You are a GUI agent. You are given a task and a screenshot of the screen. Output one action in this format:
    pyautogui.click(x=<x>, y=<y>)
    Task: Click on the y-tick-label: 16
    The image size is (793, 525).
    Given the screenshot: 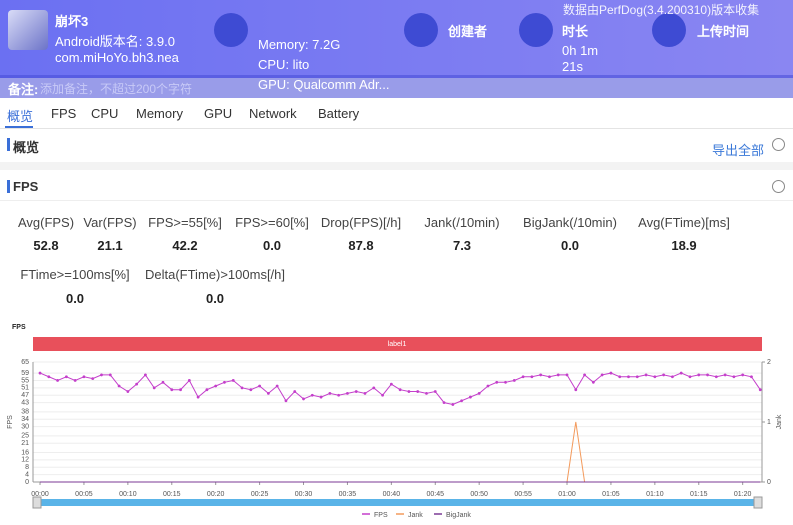 What is the action you would take?
    pyautogui.click(x=25, y=452)
    